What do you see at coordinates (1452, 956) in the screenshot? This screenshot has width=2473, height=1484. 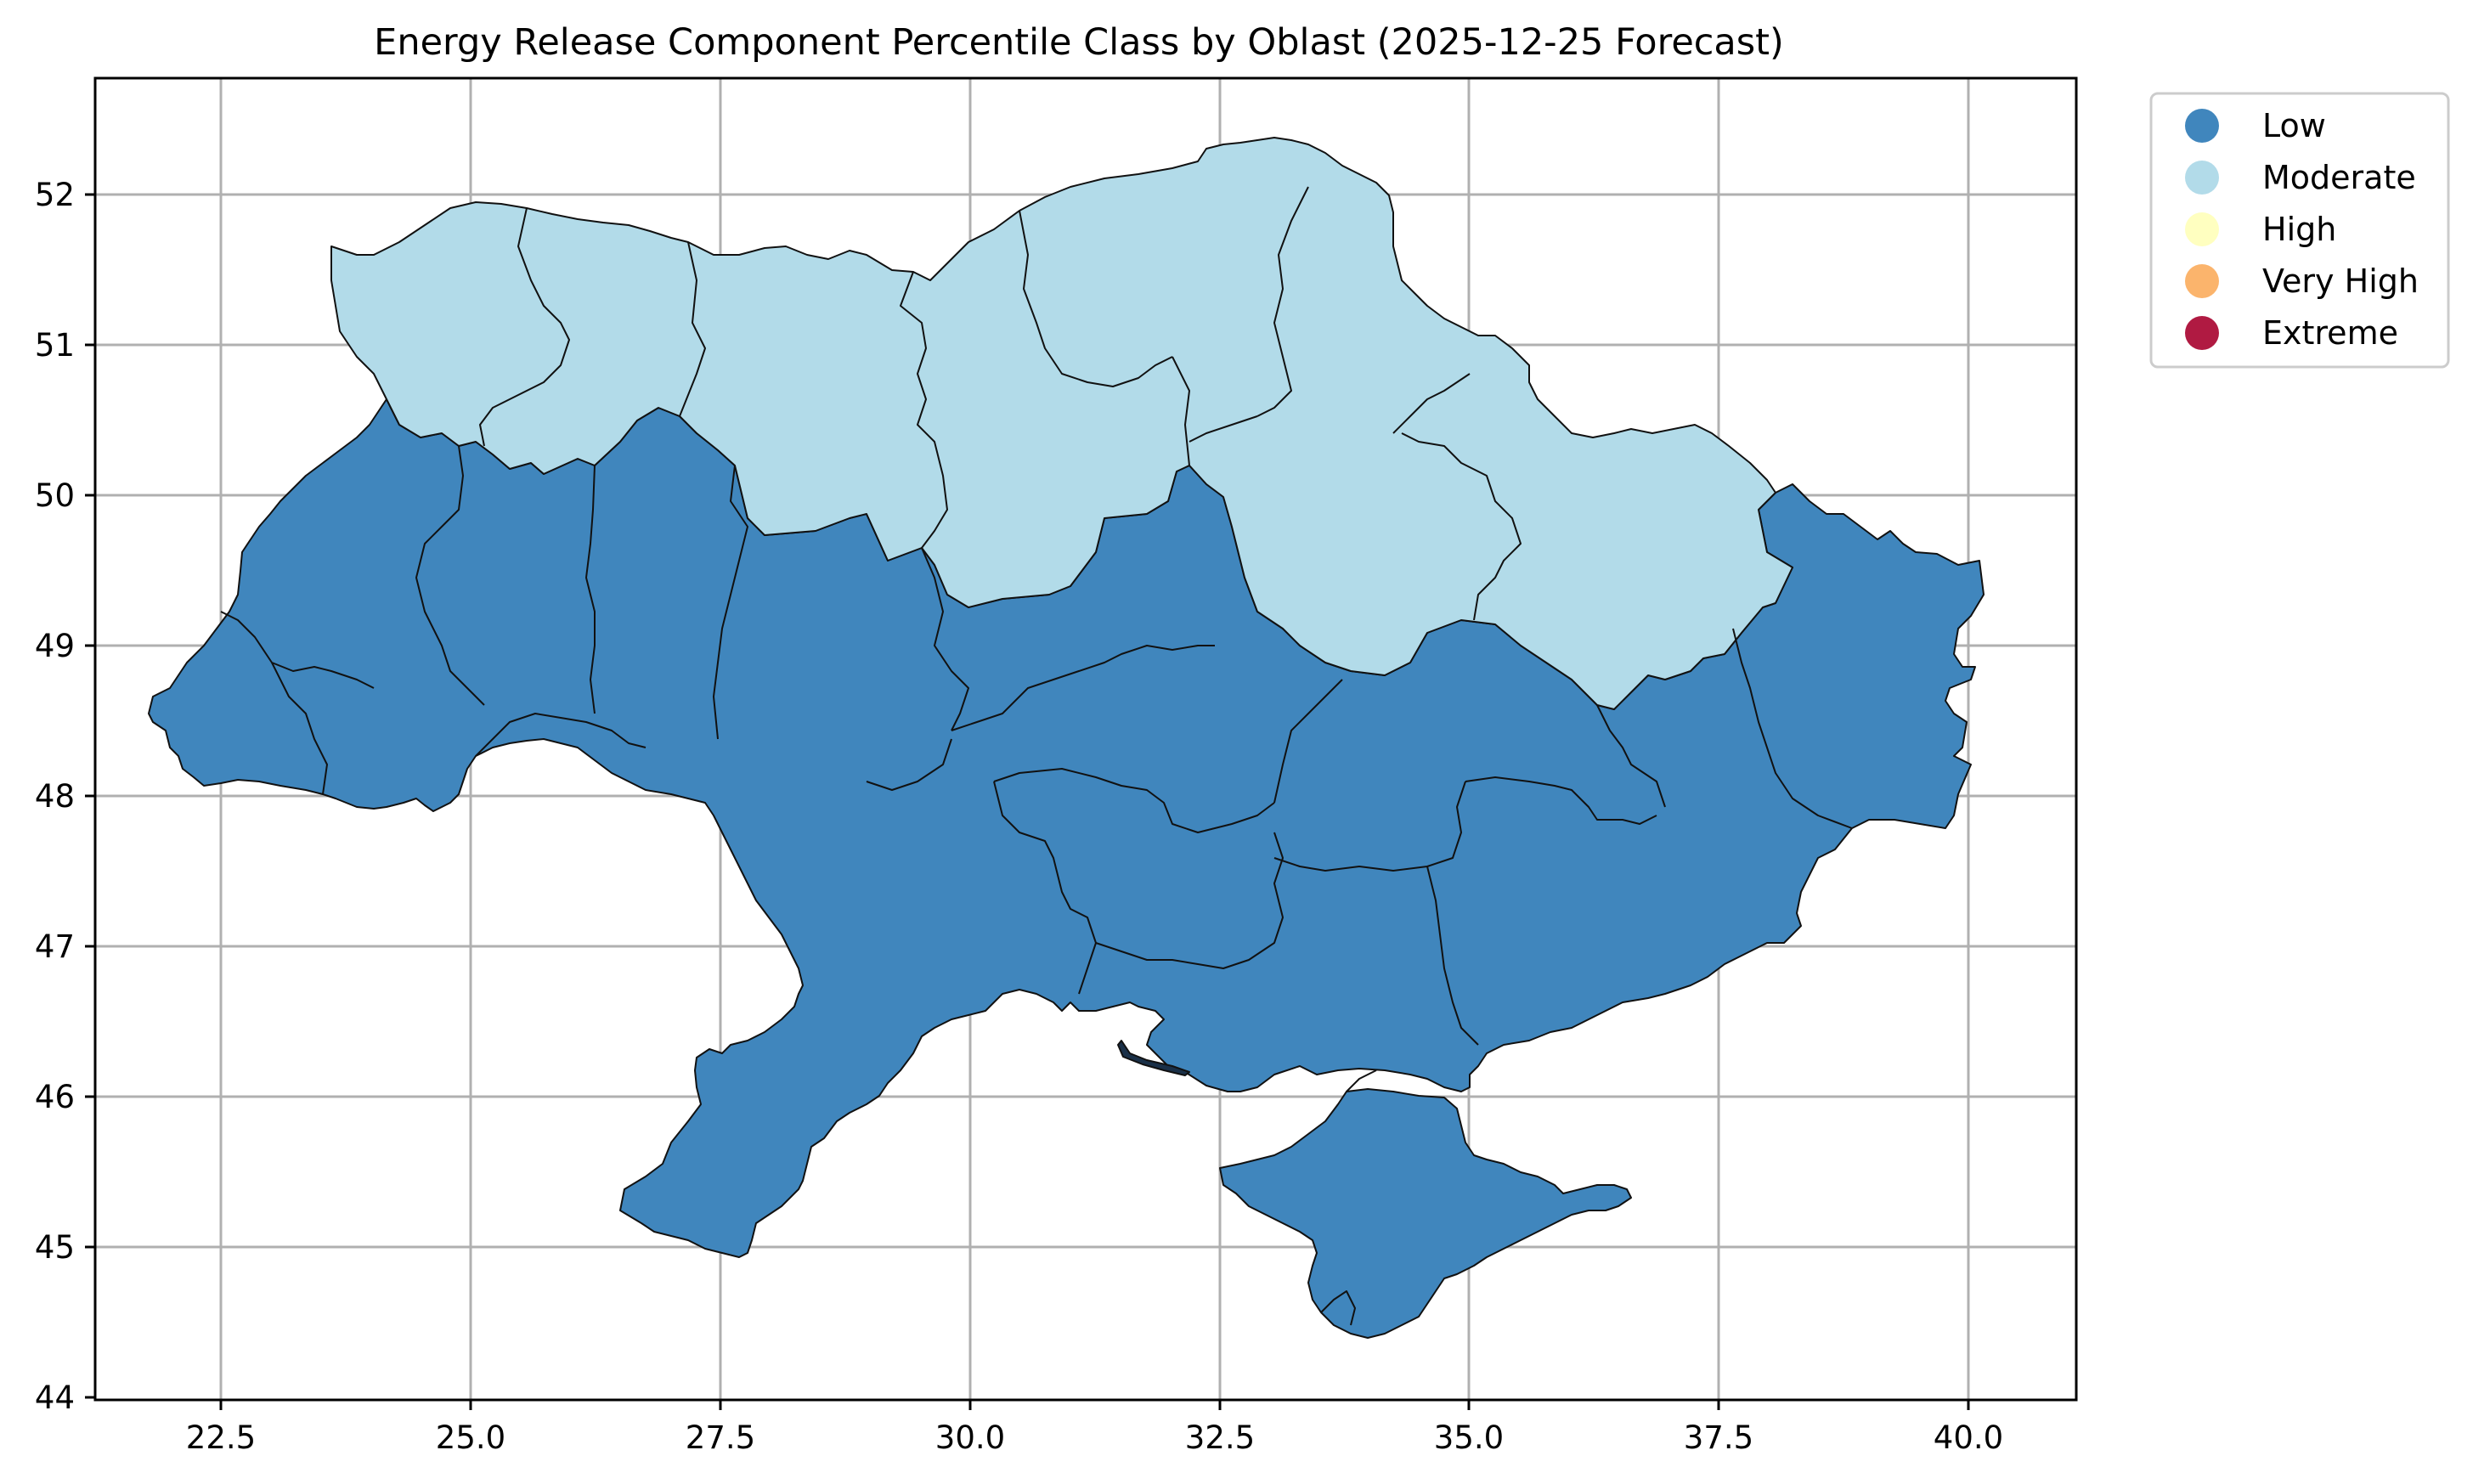 I see `border-zaporizhzhia-donetsk` at bounding box center [1452, 956].